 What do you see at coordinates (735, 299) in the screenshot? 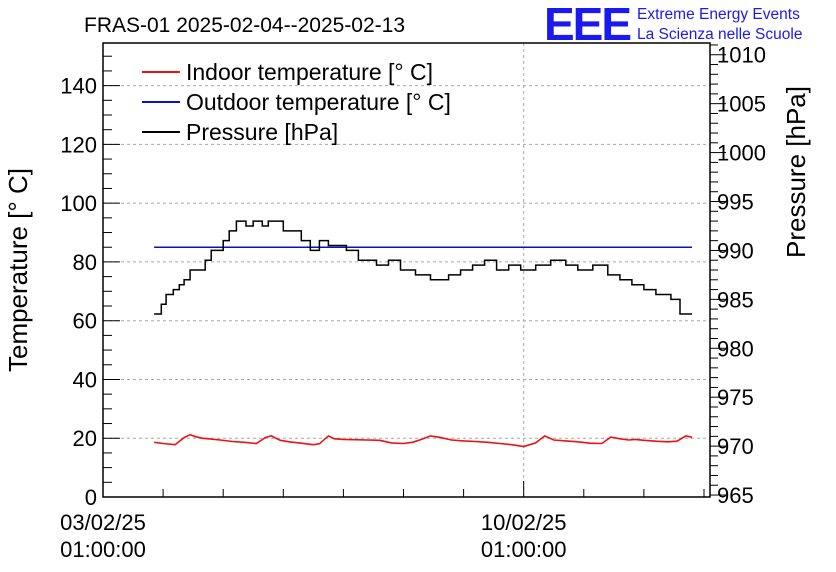
I see `y-right-tick-label: 985` at bounding box center [735, 299].